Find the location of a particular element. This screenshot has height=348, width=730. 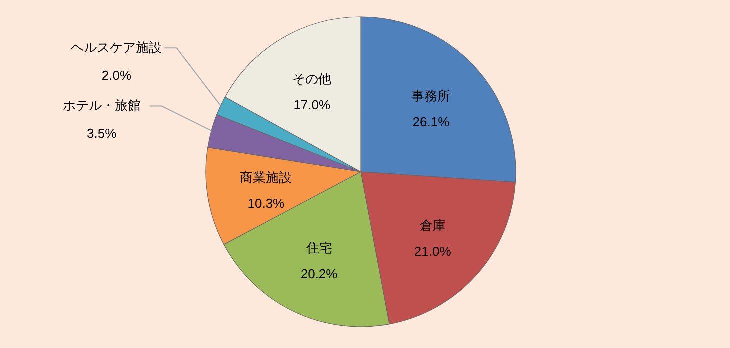

data-label: 2.0% is located at coordinates (117, 76).